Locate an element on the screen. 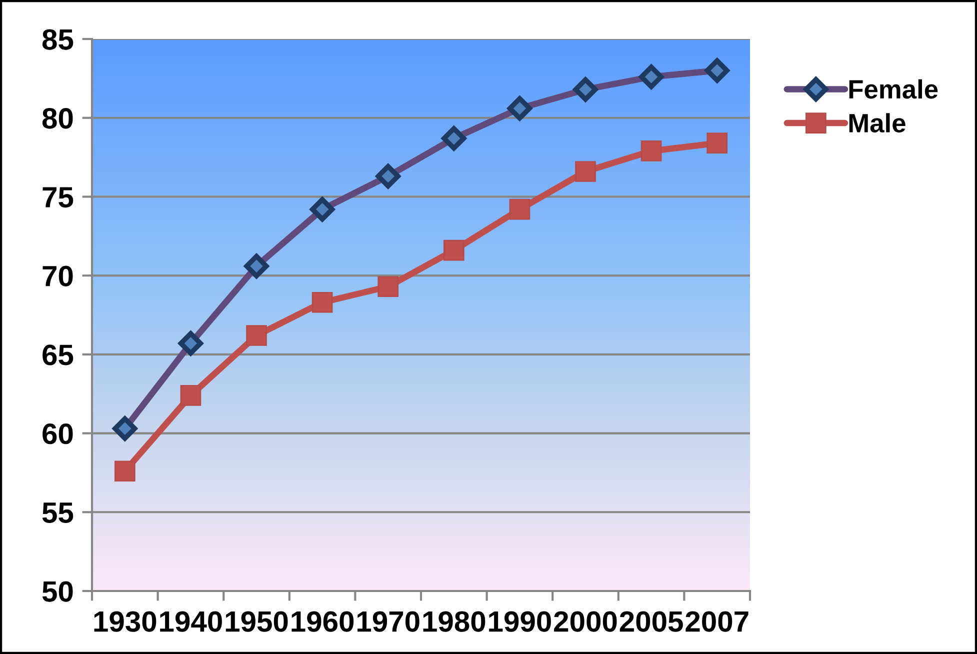  x-tick-label: 1930 is located at coordinates (125, 621).